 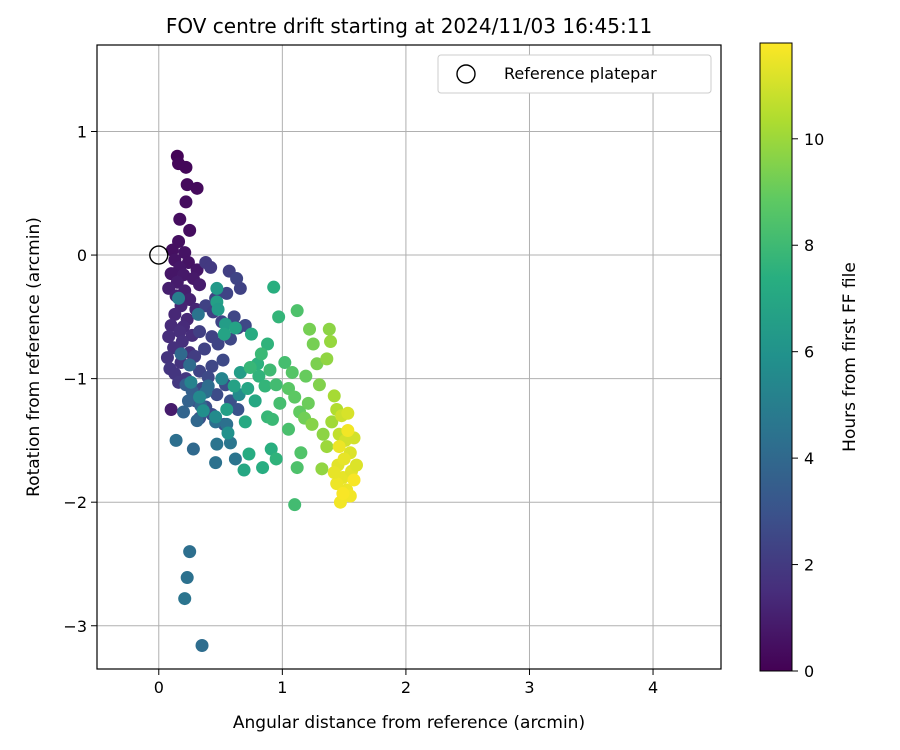 I want to click on reference-marker-group, so click(x=159, y=255).